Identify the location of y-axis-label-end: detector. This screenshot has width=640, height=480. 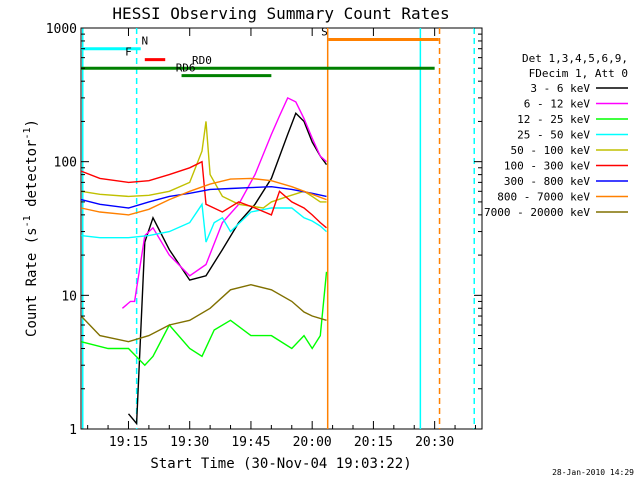
(32, 178).